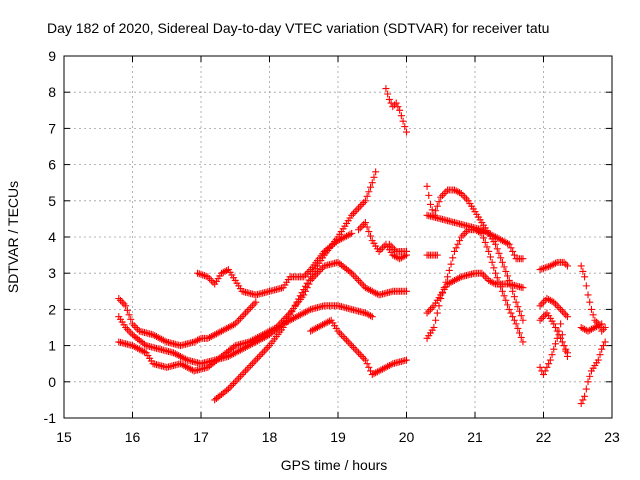 This screenshot has width=640, height=480. What do you see at coordinates (475, 293) in the screenshot?
I see `series-arc-n` at bounding box center [475, 293].